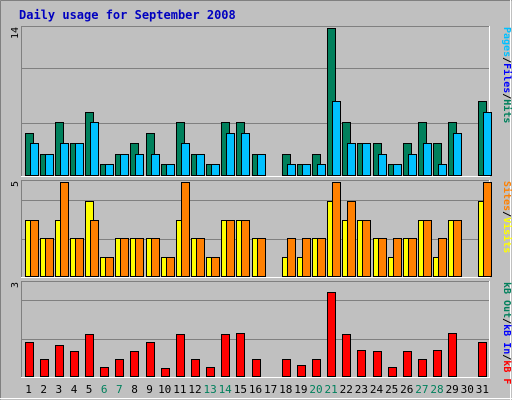 The width and height of the screenshot is (512, 400). I want to click on day-label-25: 25, so click(391, 389).